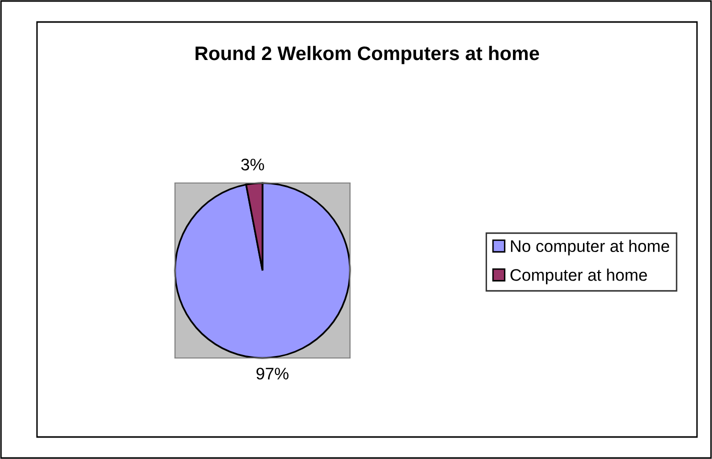 The width and height of the screenshot is (712, 459). Describe the element at coordinates (578, 276) in the screenshot. I see `legend-label: Computer at home` at that location.